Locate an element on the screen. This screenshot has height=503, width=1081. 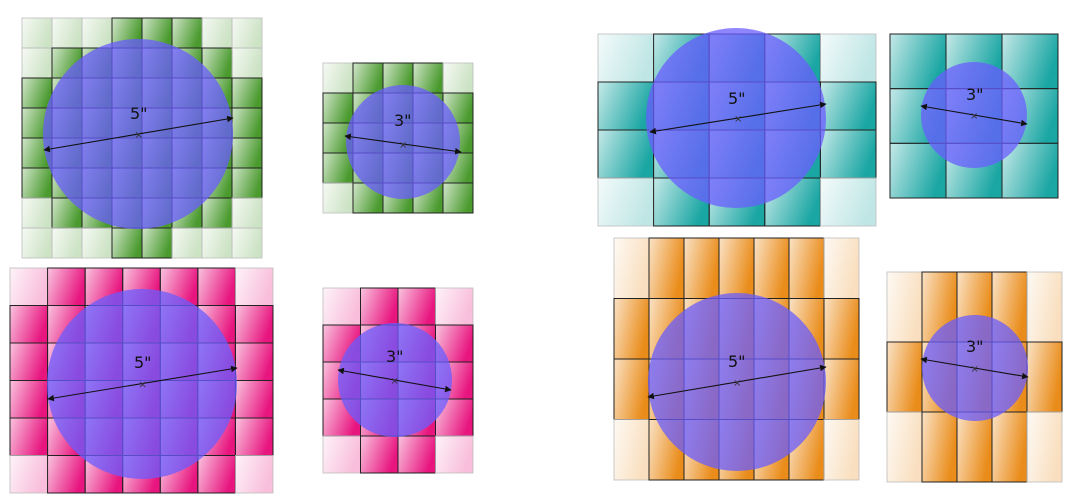
panel-teal-3: × 3" is located at coordinates (974, 116).